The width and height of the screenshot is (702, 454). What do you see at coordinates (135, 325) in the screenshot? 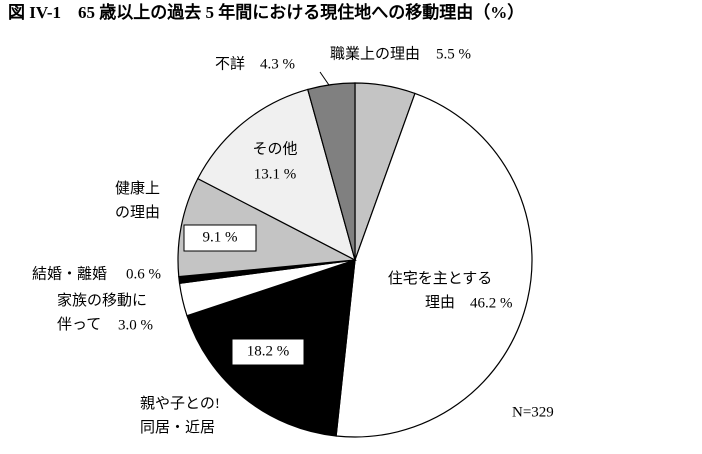
I see `value-label: 3.0 %` at bounding box center [135, 325].